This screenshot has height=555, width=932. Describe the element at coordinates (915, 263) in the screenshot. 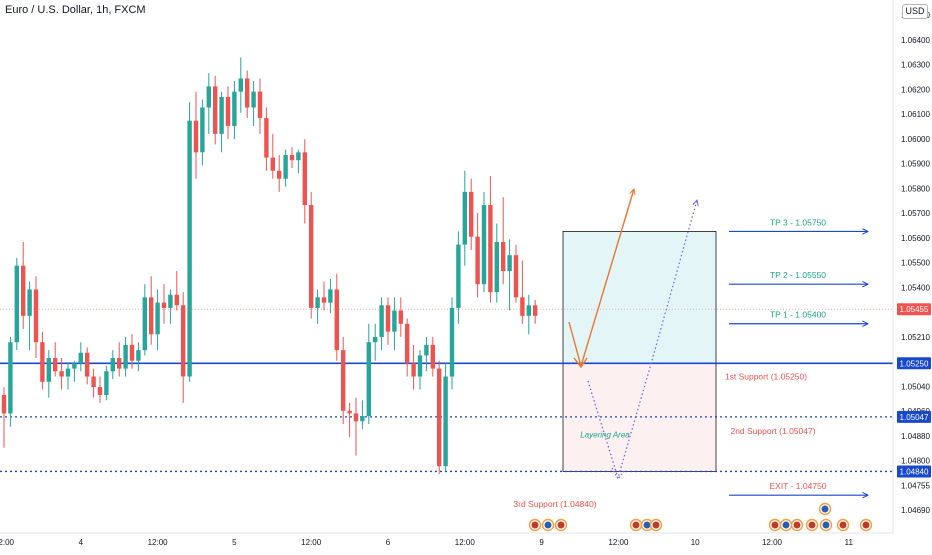

I see `y-tick-label: 1.05500` at that location.